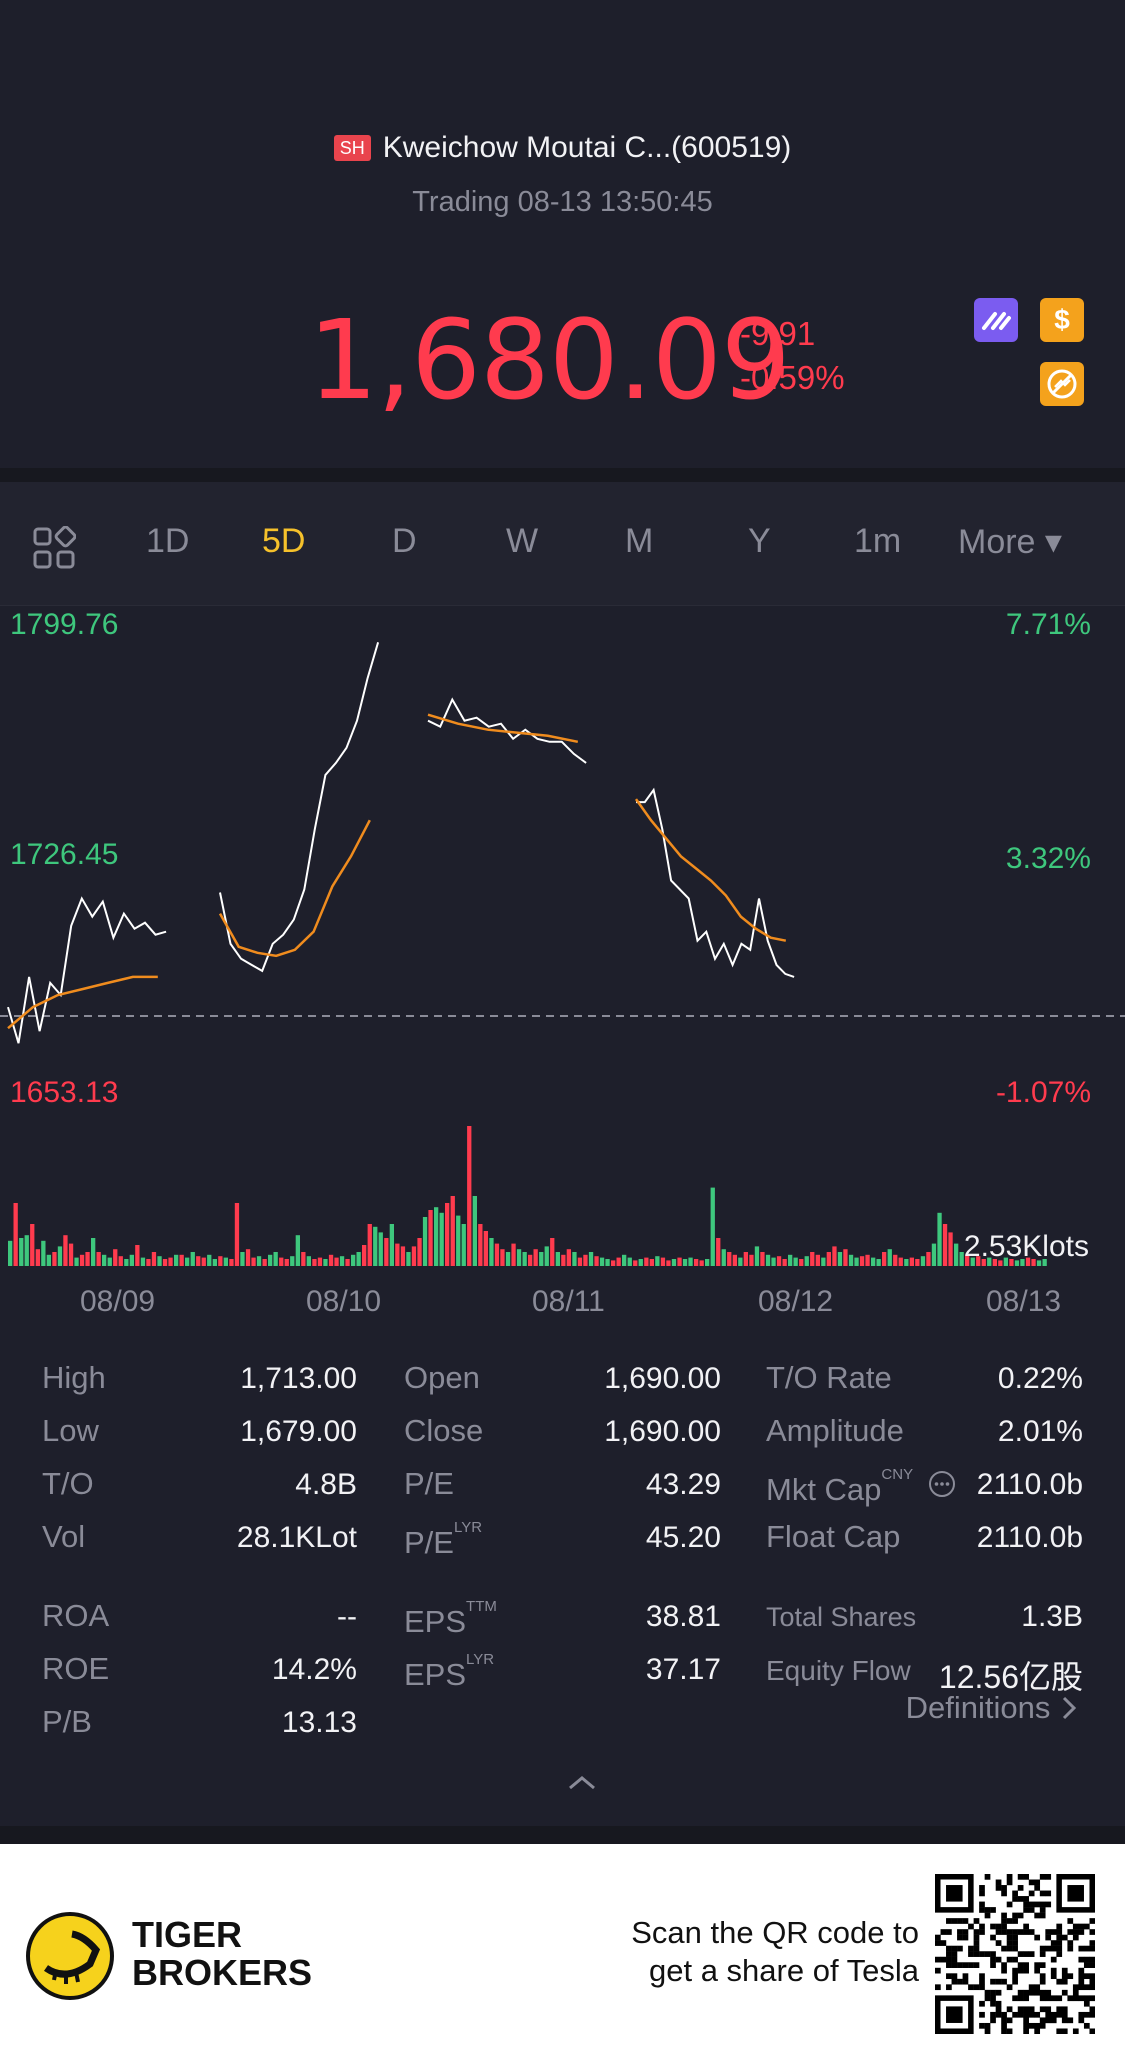  I want to click on y-mid-label: 1726.45, so click(64, 854).